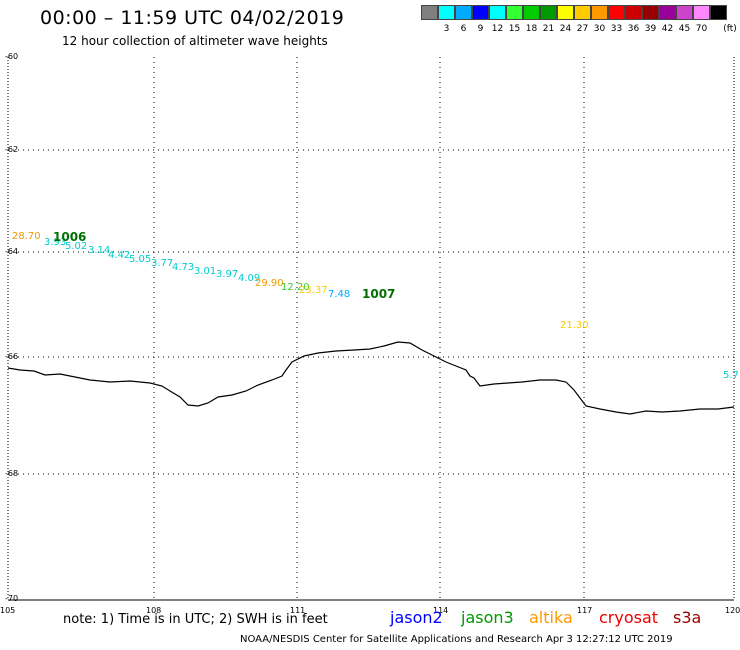  Describe the element at coordinates (514, 29) in the screenshot. I see `legend-tick-label: 15` at that location.